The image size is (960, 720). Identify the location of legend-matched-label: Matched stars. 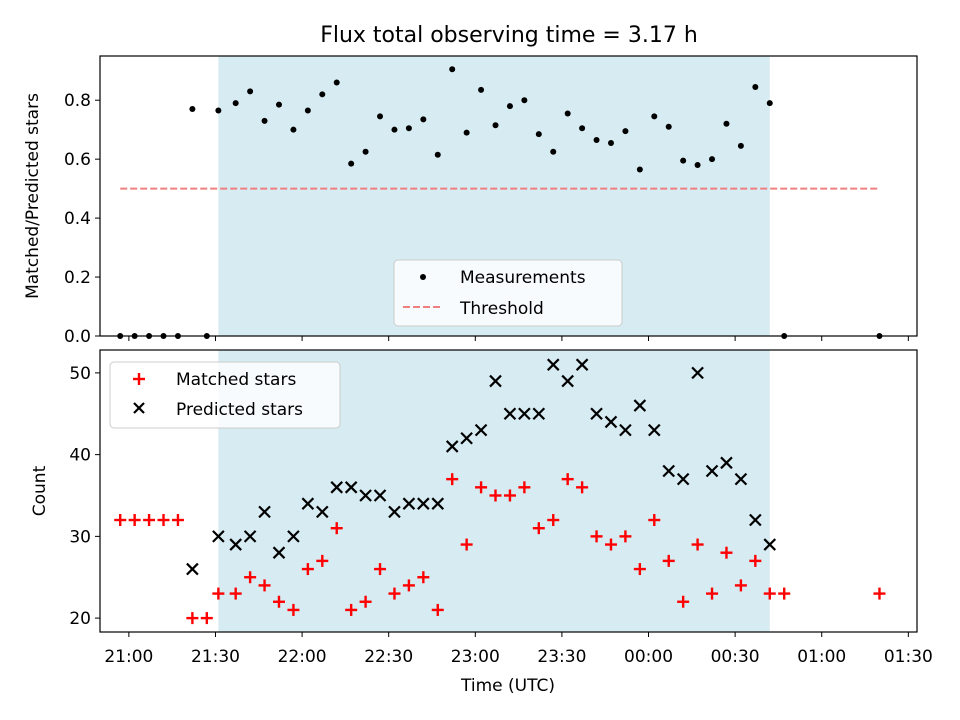
(236, 380).